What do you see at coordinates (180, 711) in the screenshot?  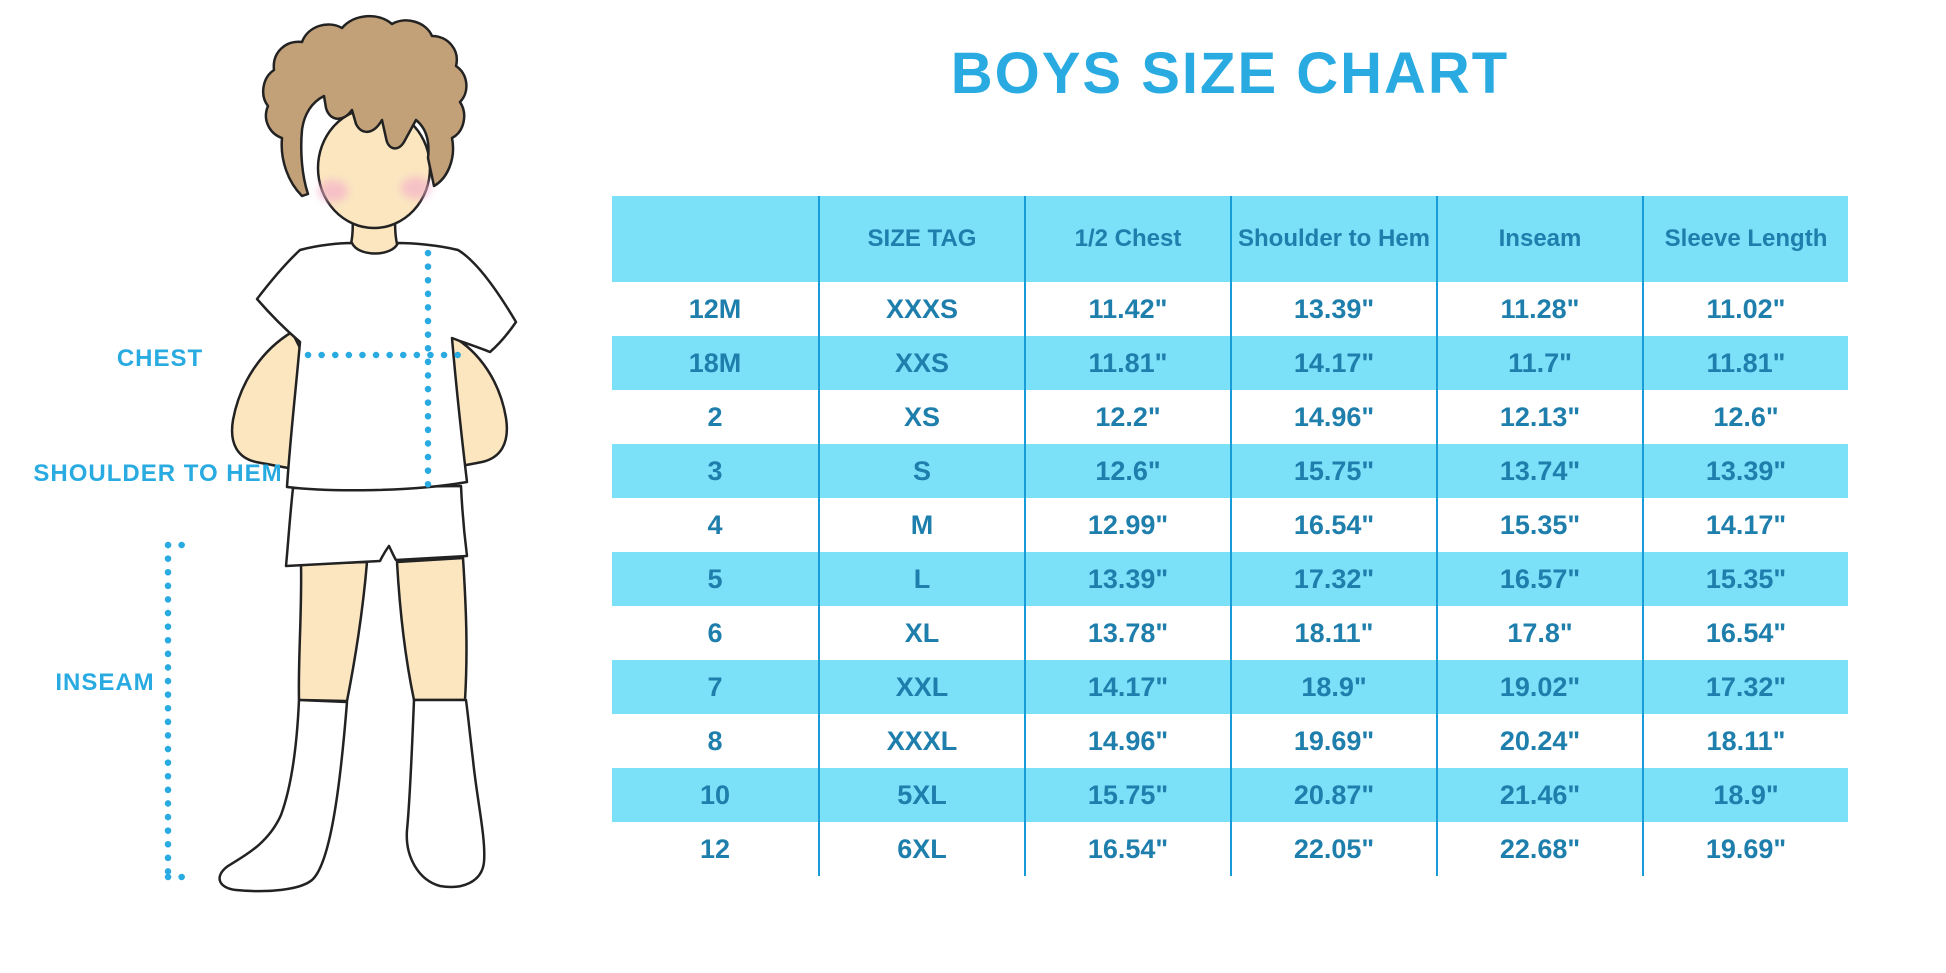 I see `inseam-measure-line` at bounding box center [180, 711].